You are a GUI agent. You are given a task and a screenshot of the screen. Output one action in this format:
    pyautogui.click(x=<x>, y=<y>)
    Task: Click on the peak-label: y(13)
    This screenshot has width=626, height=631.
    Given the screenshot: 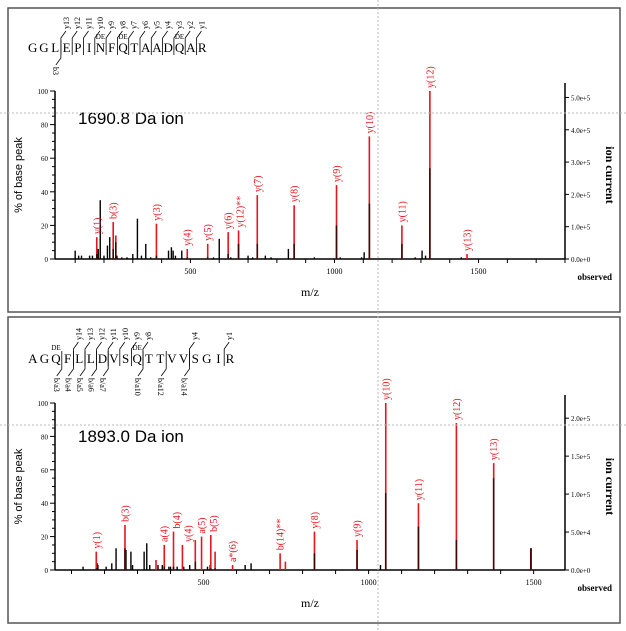 What is the action you would take?
    pyautogui.click(x=494, y=449)
    